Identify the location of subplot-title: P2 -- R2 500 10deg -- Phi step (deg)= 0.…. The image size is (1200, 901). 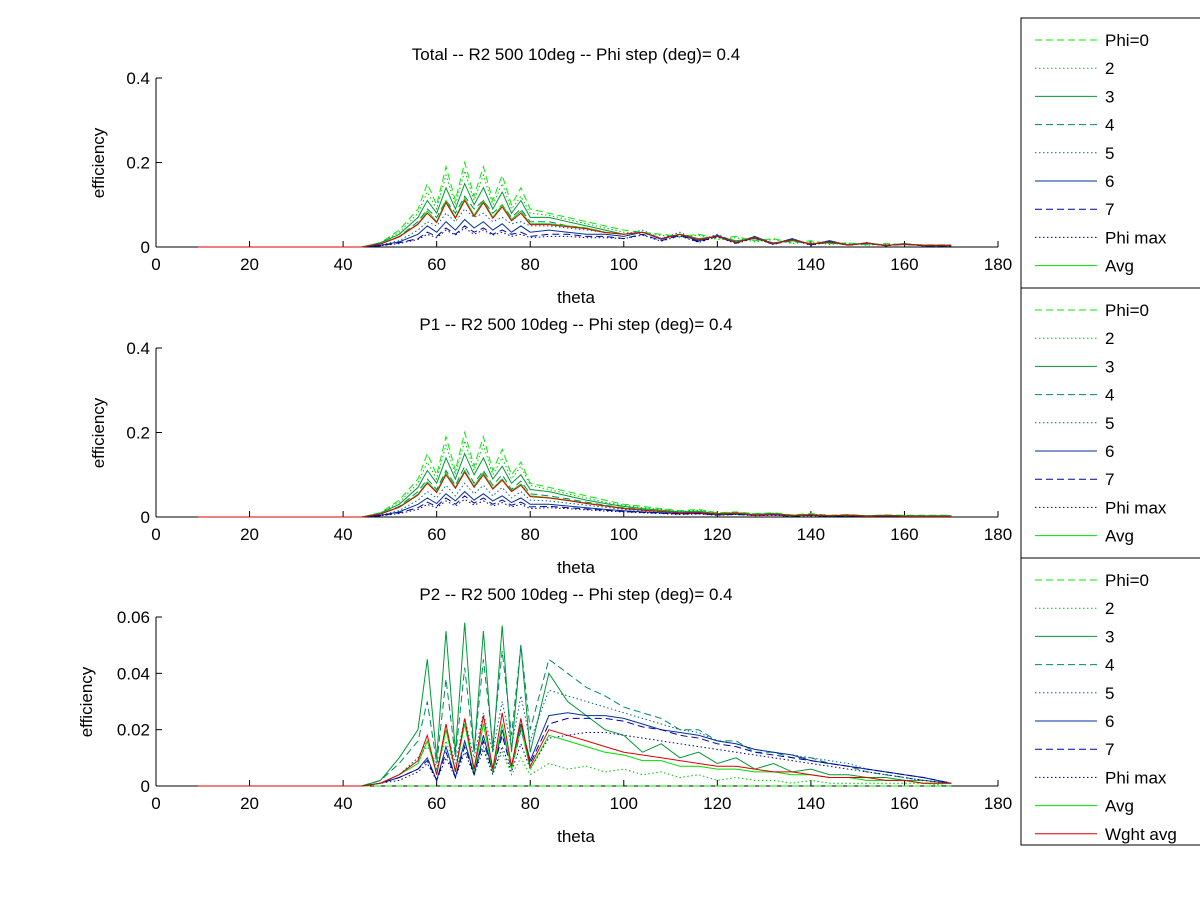
(575, 594).